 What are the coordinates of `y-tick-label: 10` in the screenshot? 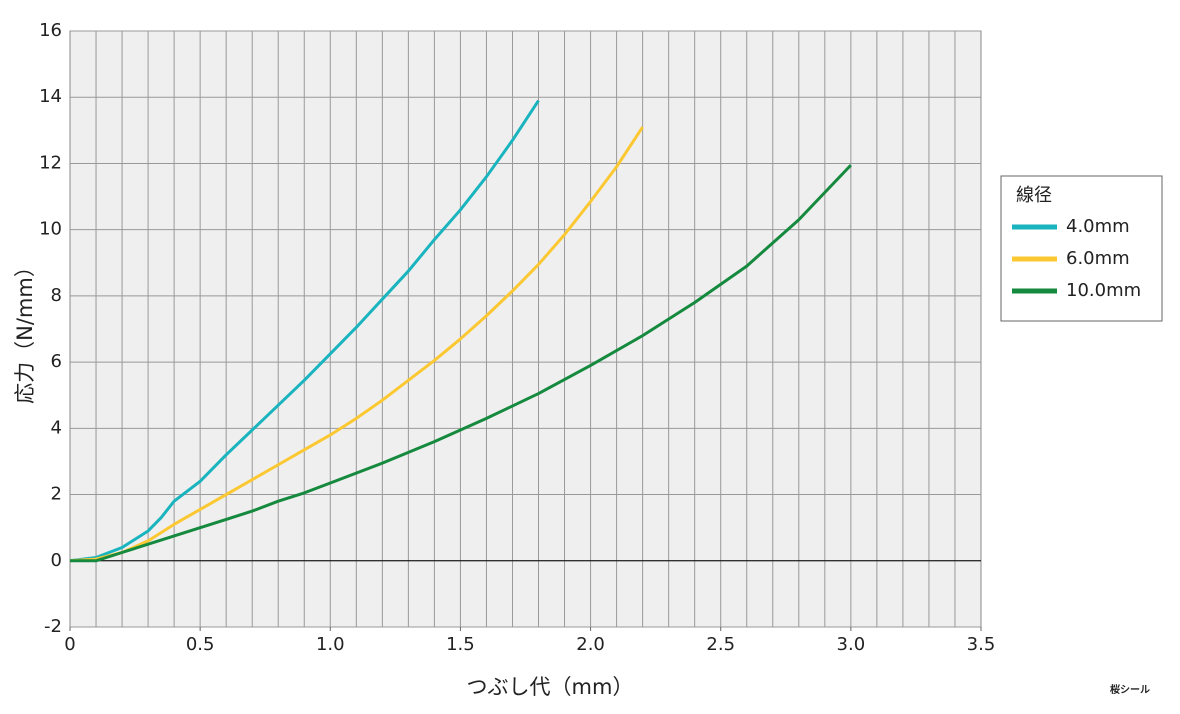 It's located at (50, 229).